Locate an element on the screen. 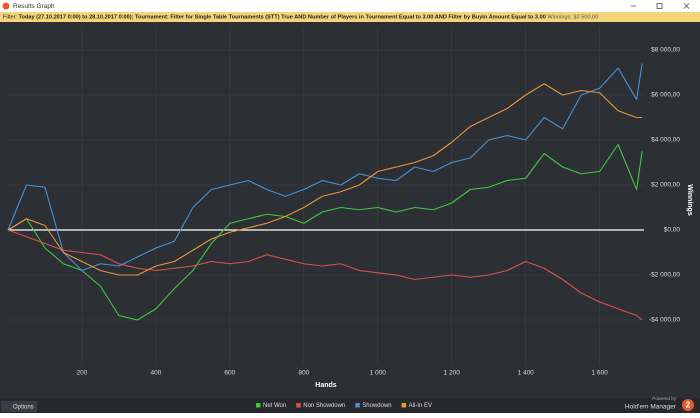 The image size is (700, 418). options-button is located at coordinates (19, 406).